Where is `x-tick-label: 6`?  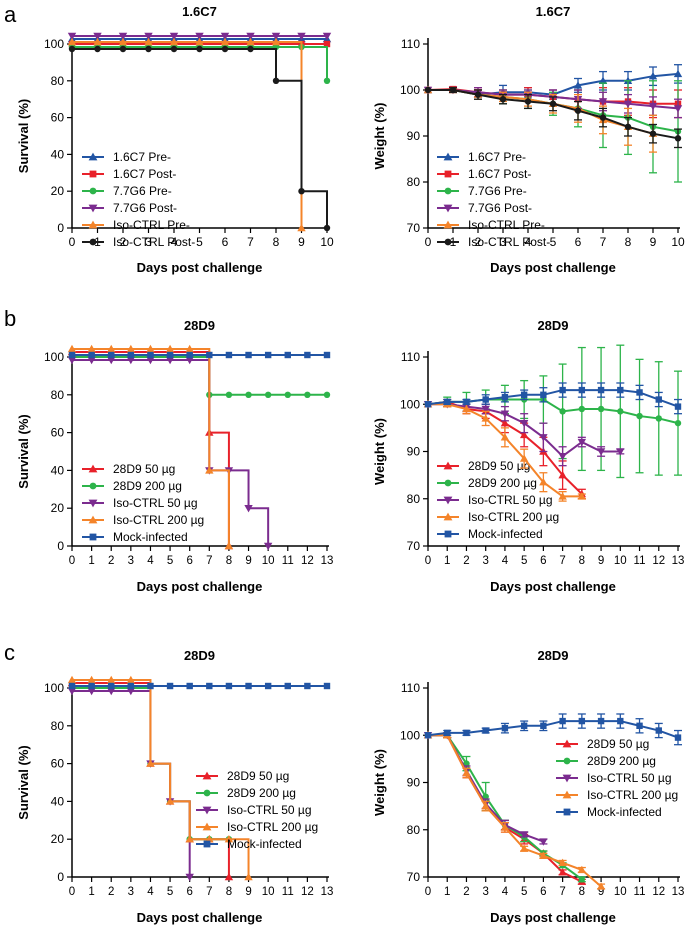
x-tick-label: 6 is located at coordinates (543, 561).